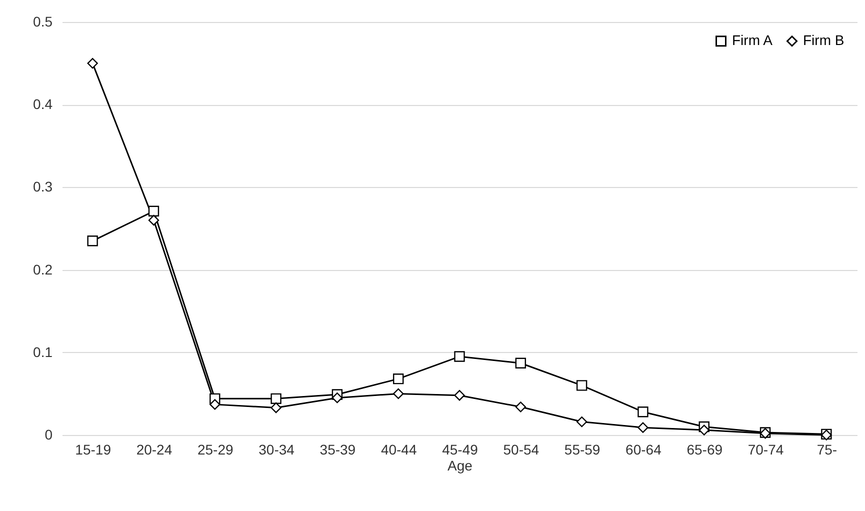 Image resolution: width=865 pixels, height=511 pixels. I want to click on x-tick-label: 45-49, so click(460, 450).